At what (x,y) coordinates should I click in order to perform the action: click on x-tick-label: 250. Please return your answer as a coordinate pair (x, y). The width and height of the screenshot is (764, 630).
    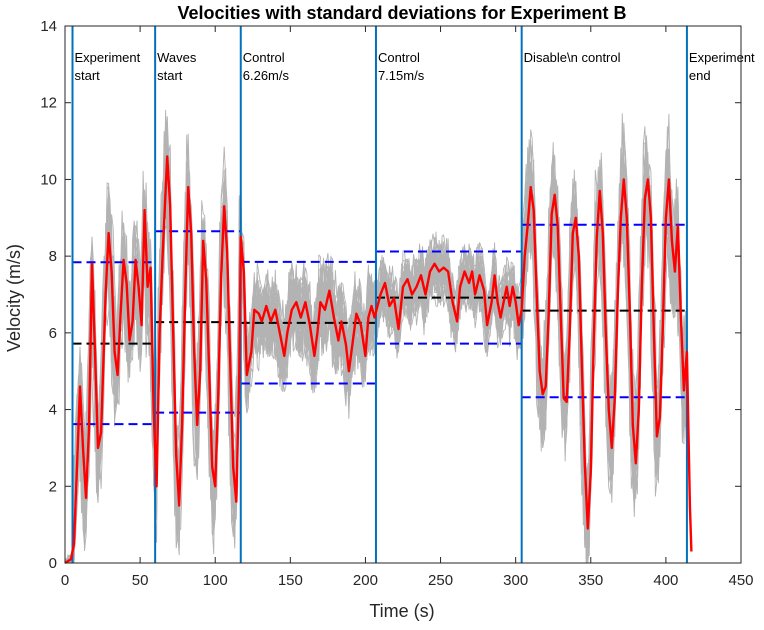
    Looking at the image, I should click on (440, 580).